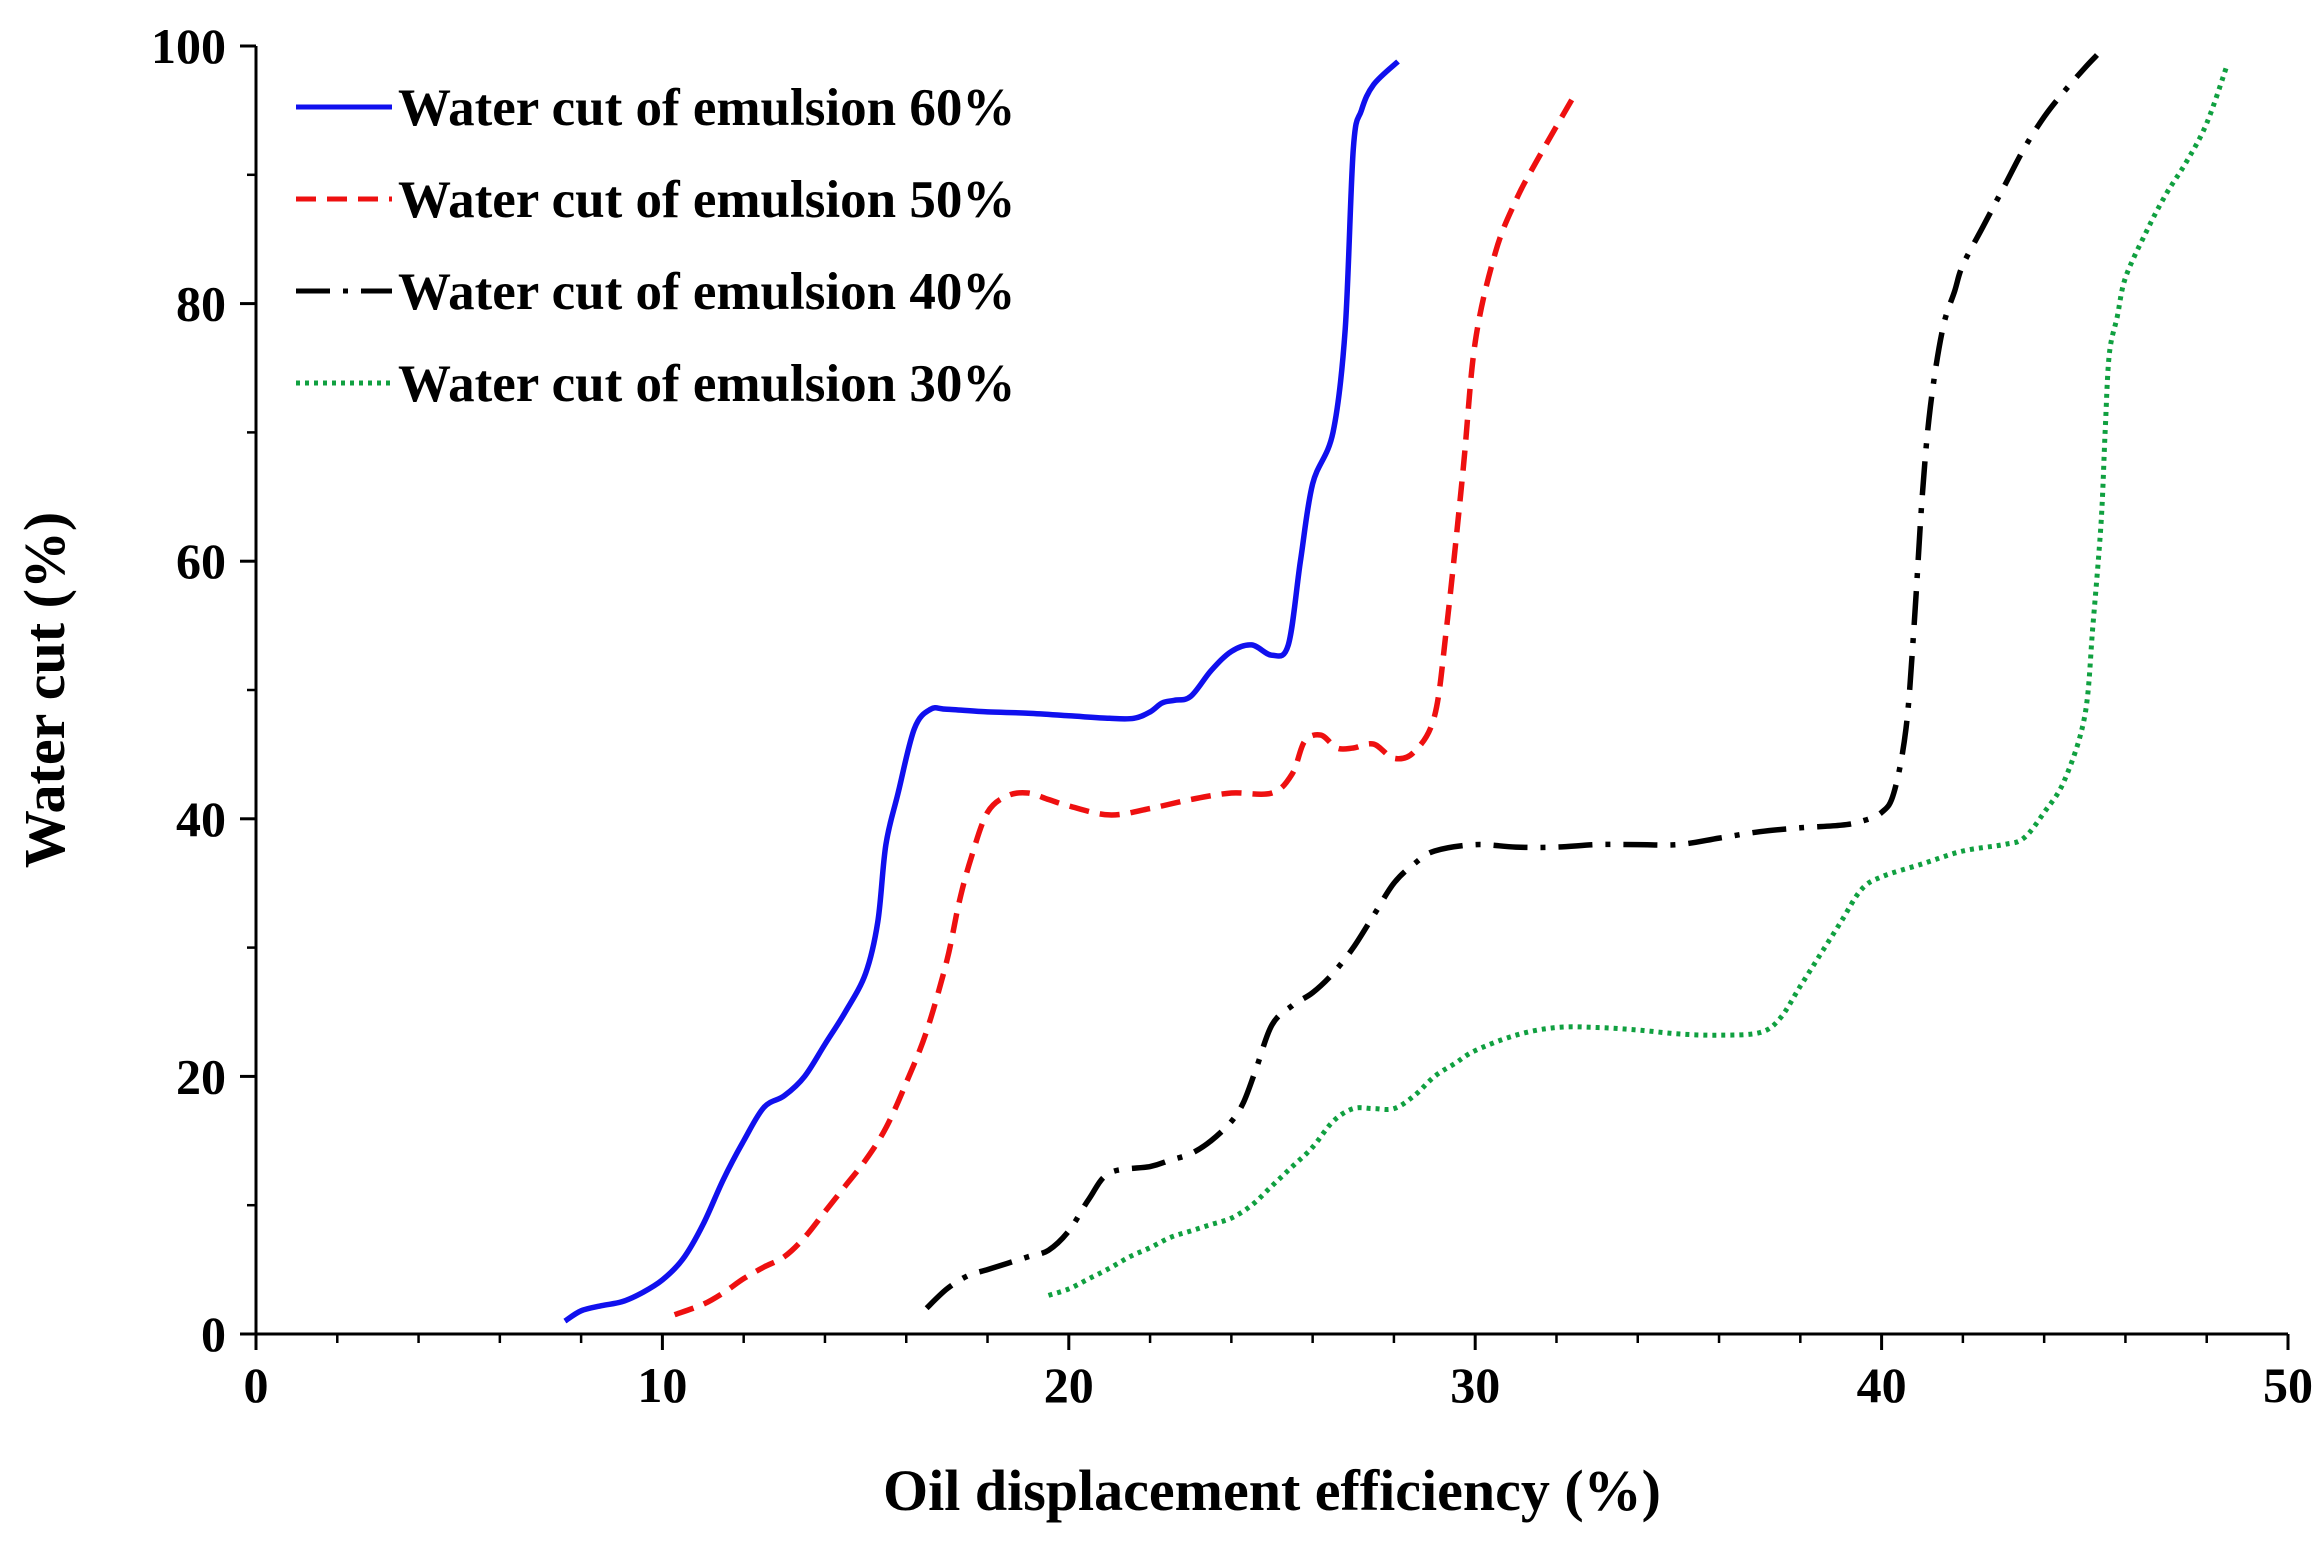 The width and height of the screenshot is (2324, 1557). Describe the element at coordinates (1475, 1385) in the screenshot. I see `x-tick-label: 30` at that location.